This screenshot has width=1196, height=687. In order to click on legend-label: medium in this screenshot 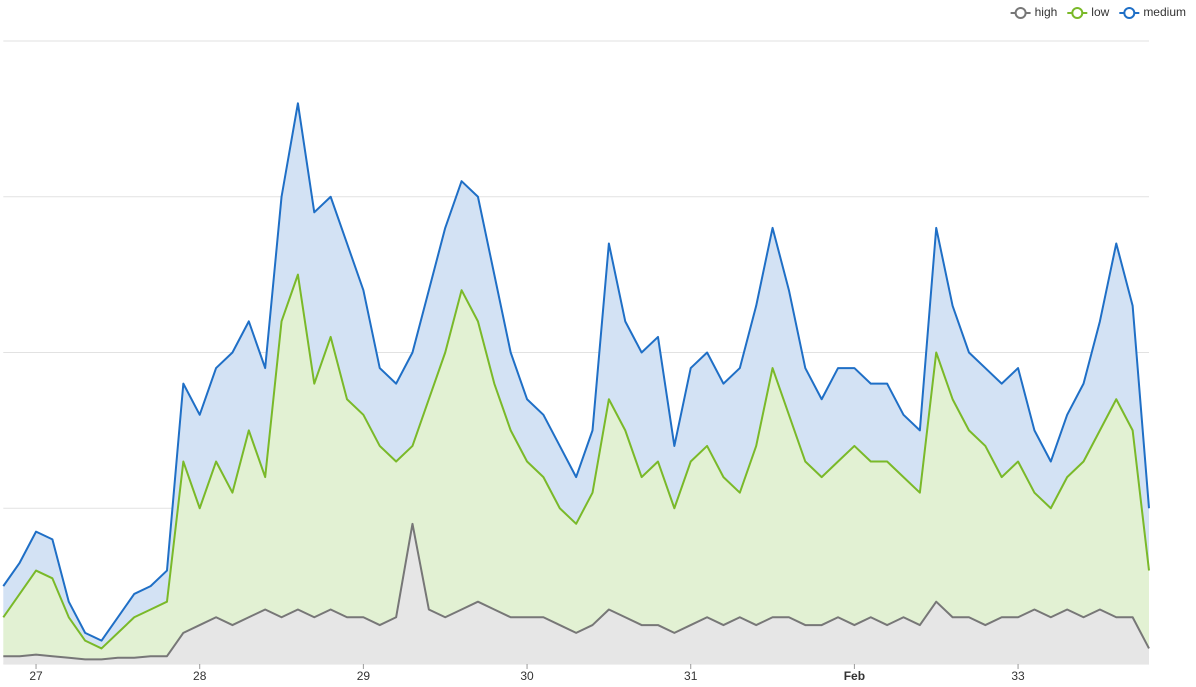, I will do `click(1164, 12)`.